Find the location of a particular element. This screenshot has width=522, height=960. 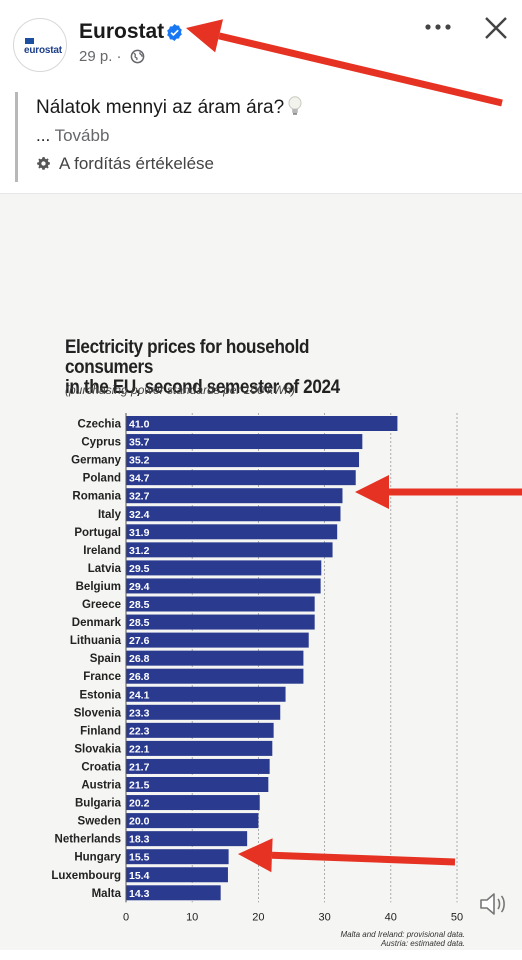

category-label: Sweden is located at coordinates (99, 822).